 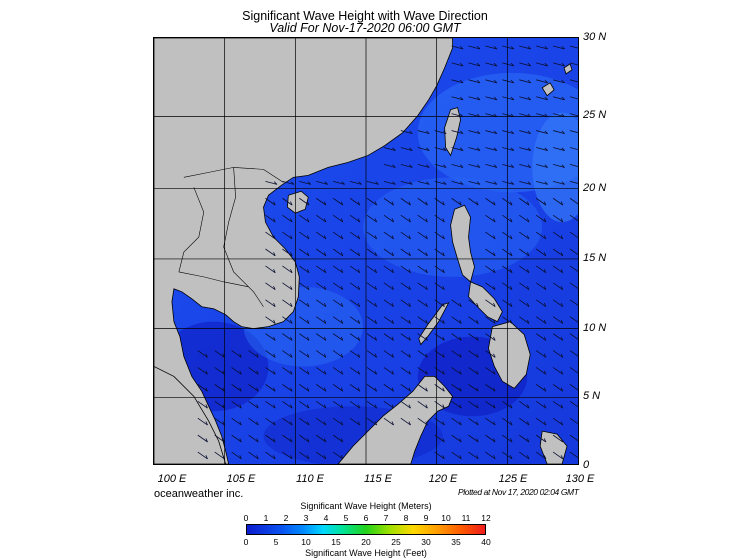 I want to click on wave-zone-high-east, so click(x=555, y=167).